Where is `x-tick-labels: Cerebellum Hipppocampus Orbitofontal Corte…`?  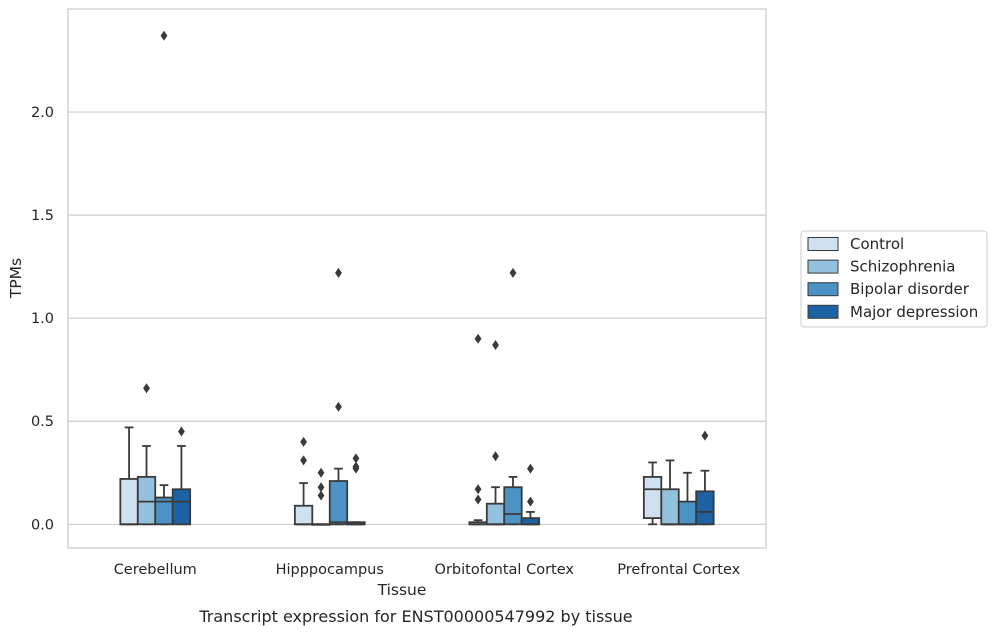
x-tick-labels: Cerebellum Hipppocampus Orbitofontal Corte… is located at coordinates (427, 570).